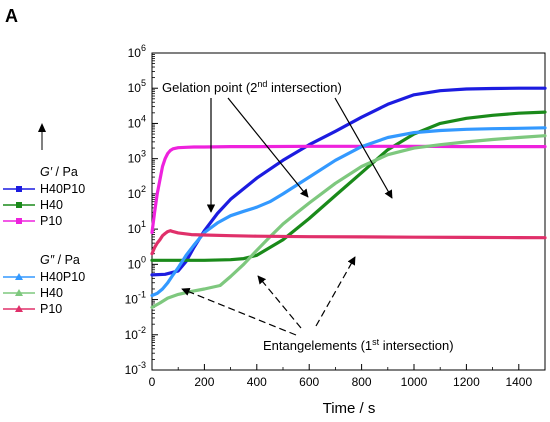 Image resolution: width=550 pixels, height=422 pixels. Describe the element at coordinates (348, 242) in the screenshot. I see `series-line-G-p10` at that location.